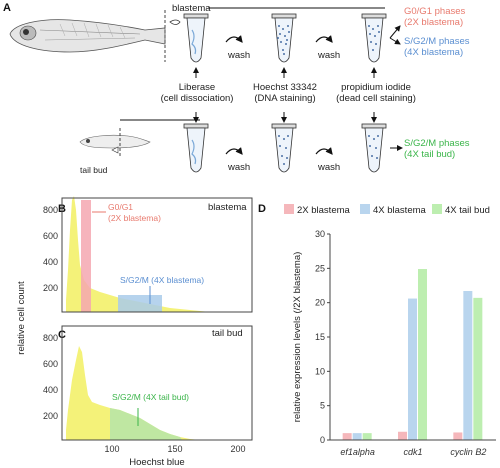 The image size is (500, 468). I want to click on wash-label-3: wash, so click(238, 167).